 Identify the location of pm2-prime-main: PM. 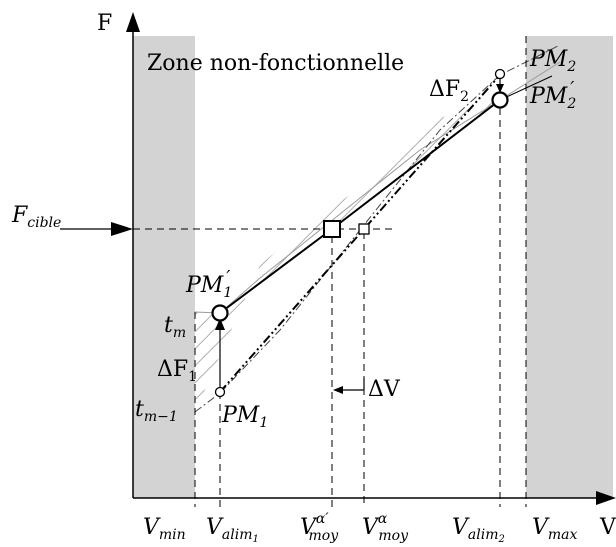
(548, 96).